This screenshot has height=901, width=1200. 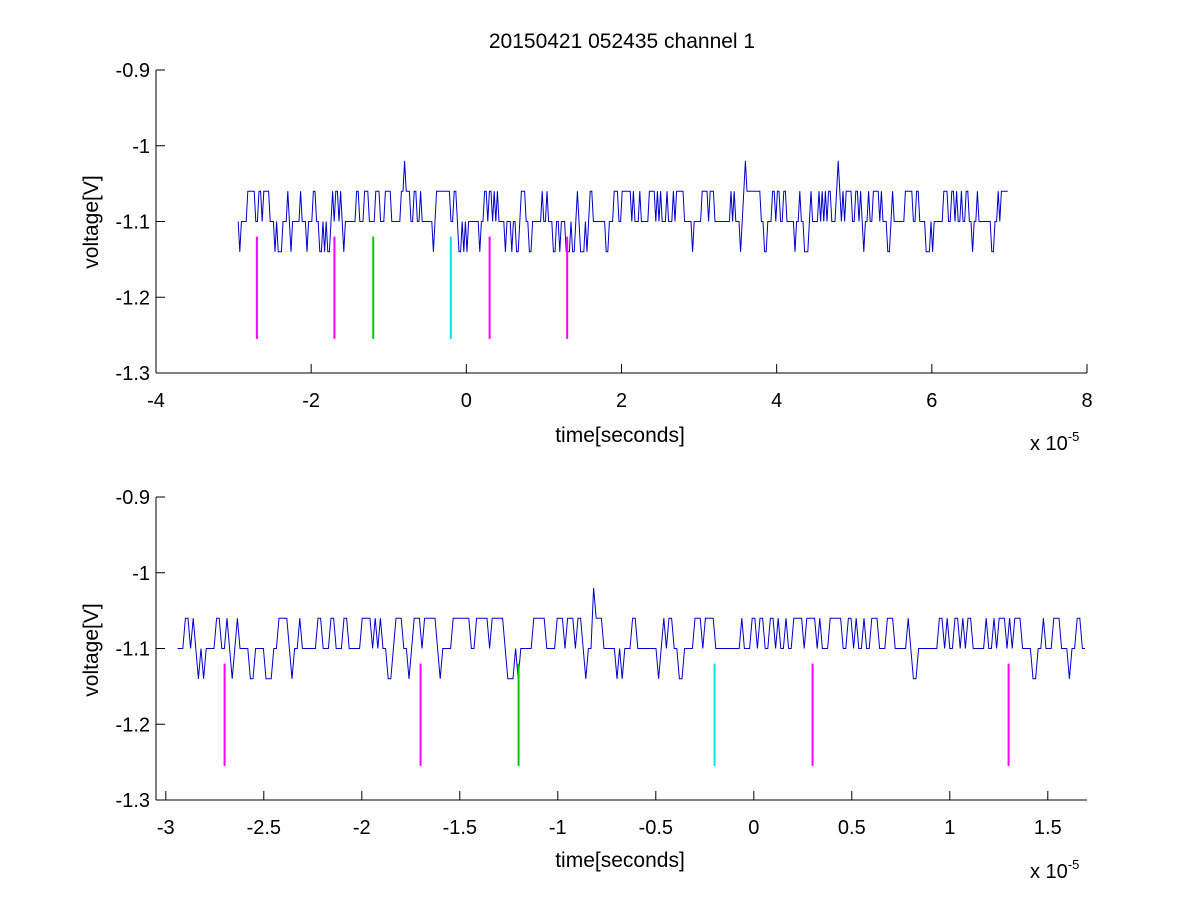 What do you see at coordinates (264, 828) in the screenshot?
I see `x-tick-label: -2.5` at bounding box center [264, 828].